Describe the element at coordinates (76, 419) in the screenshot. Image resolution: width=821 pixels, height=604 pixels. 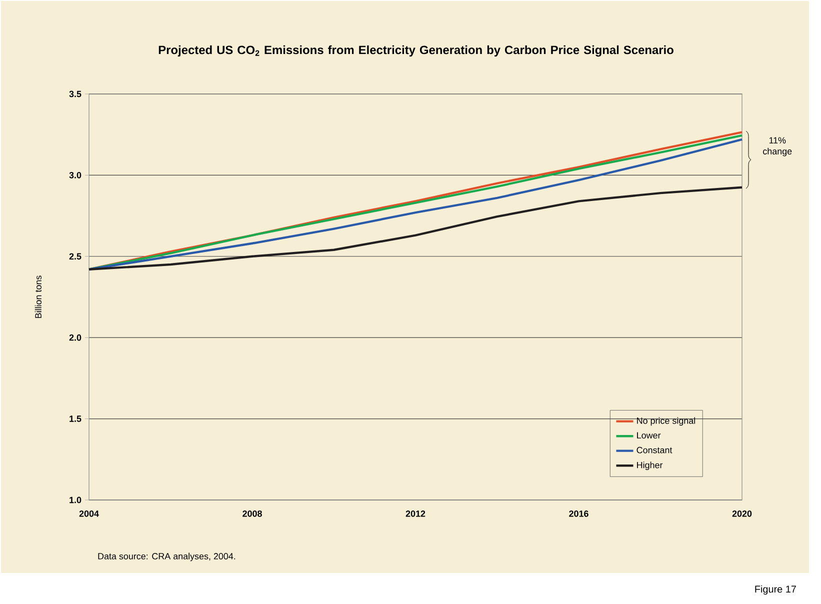
I see `y-tick-label: 1.5` at that location.